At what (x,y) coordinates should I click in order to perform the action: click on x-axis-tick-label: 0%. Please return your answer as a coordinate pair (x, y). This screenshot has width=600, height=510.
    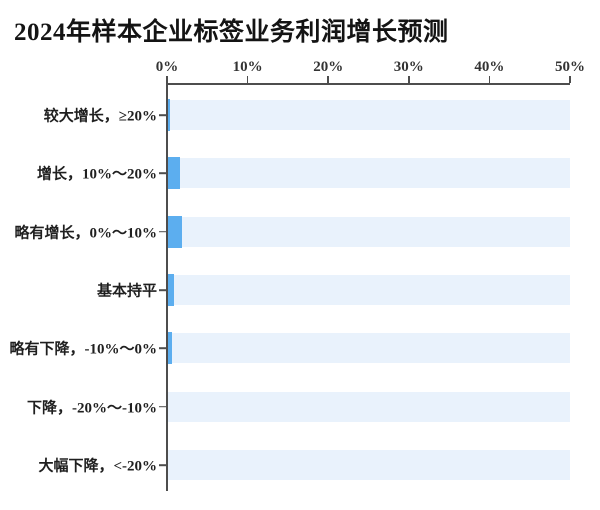
    Looking at the image, I should click on (167, 67).